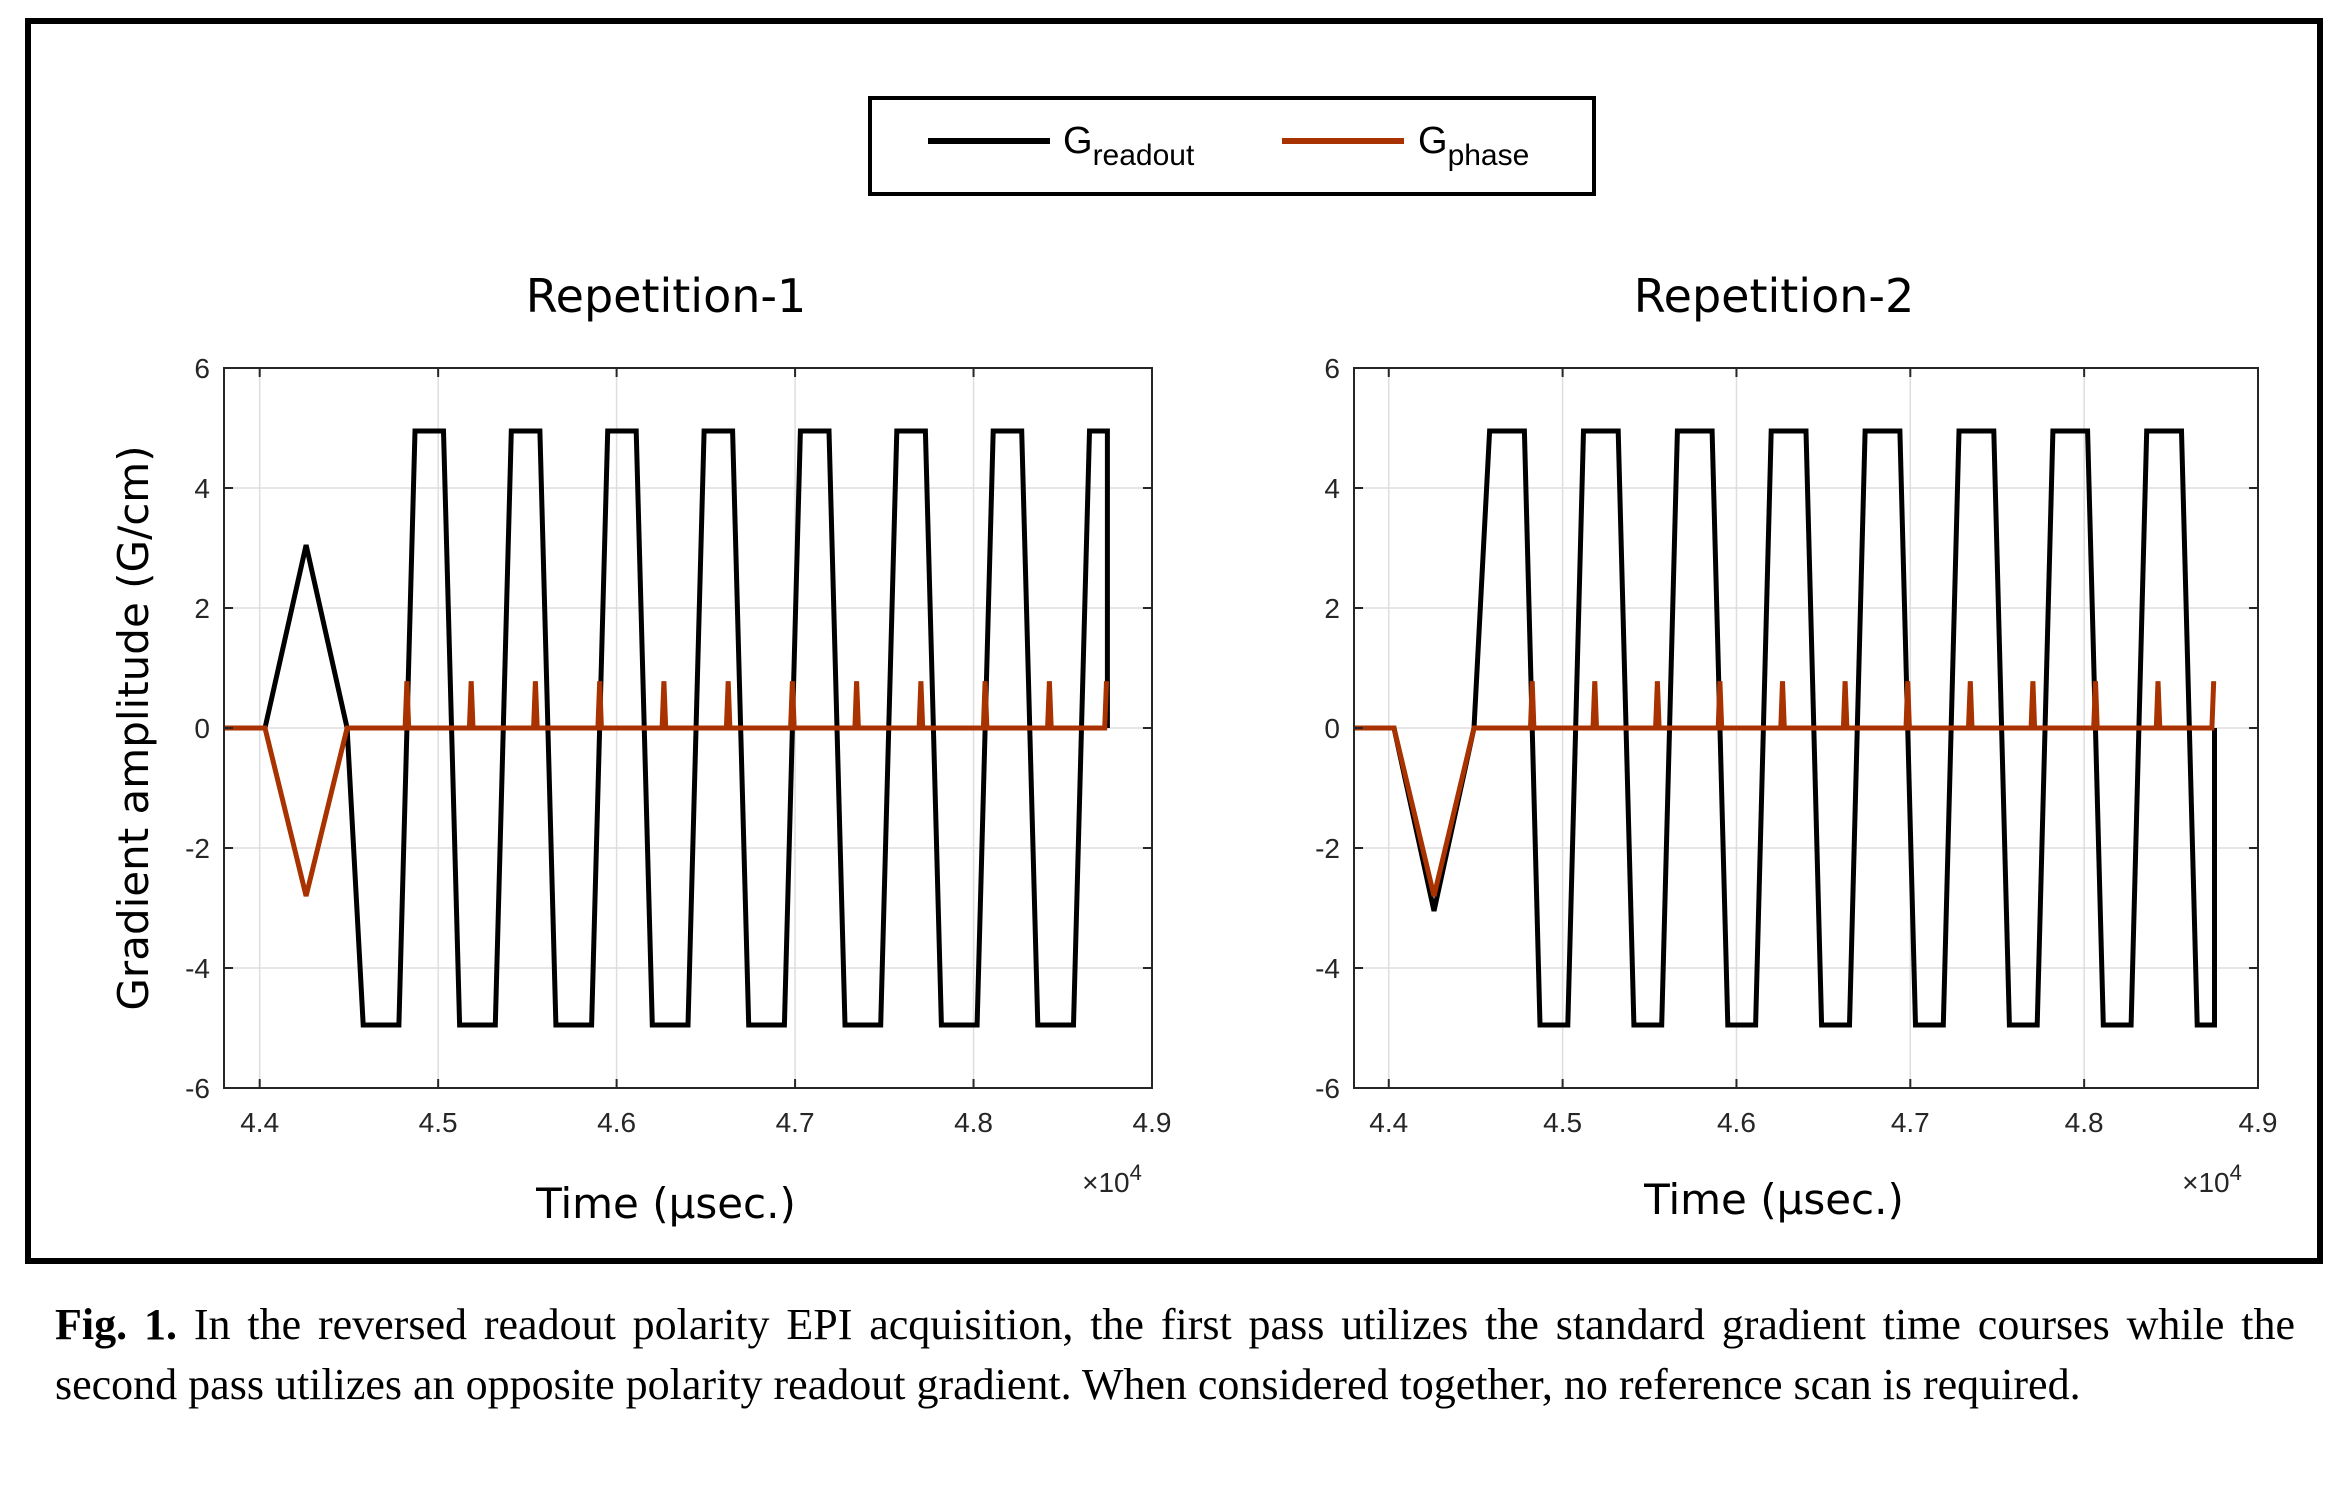 The width and height of the screenshot is (2340, 1500). What do you see at coordinates (116, 1324) in the screenshot?
I see `caption-label: Fig. 1.` at bounding box center [116, 1324].